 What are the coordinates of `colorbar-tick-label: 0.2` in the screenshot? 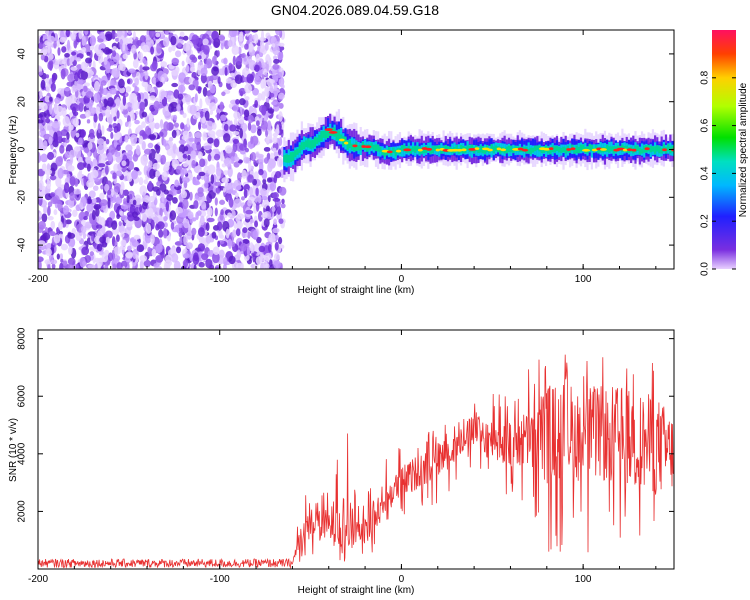 It's located at (705, 221).